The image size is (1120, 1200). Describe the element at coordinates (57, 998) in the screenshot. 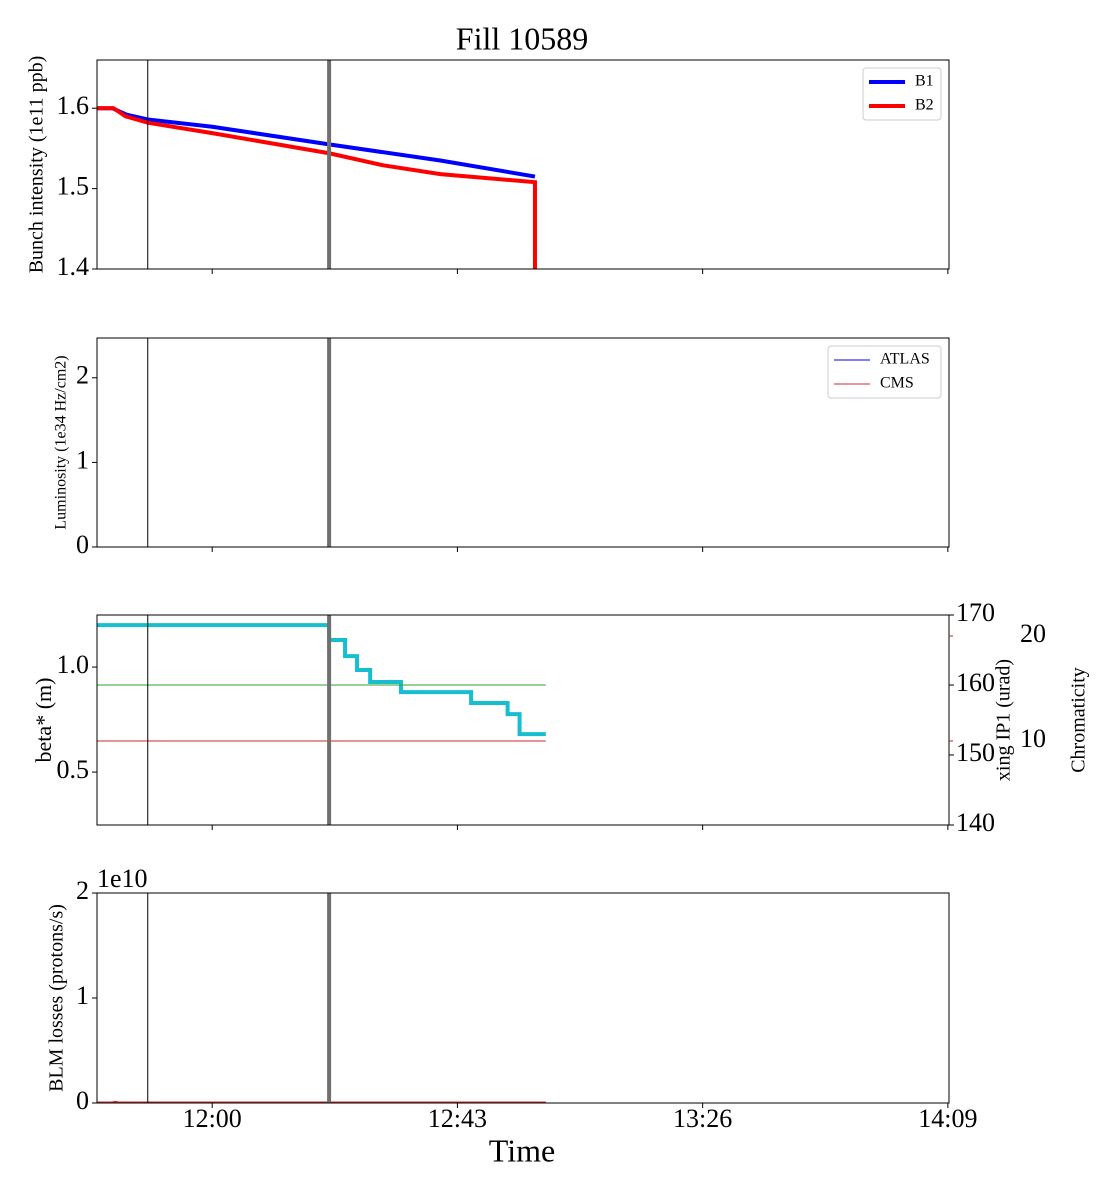

I see `y-axis-label: BLM losses (protons/s)` at that location.